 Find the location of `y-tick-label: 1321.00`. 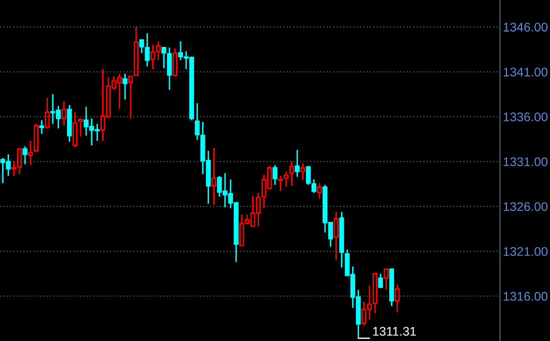

y-tick-label: 1321.00 is located at coordinates (526, 251).